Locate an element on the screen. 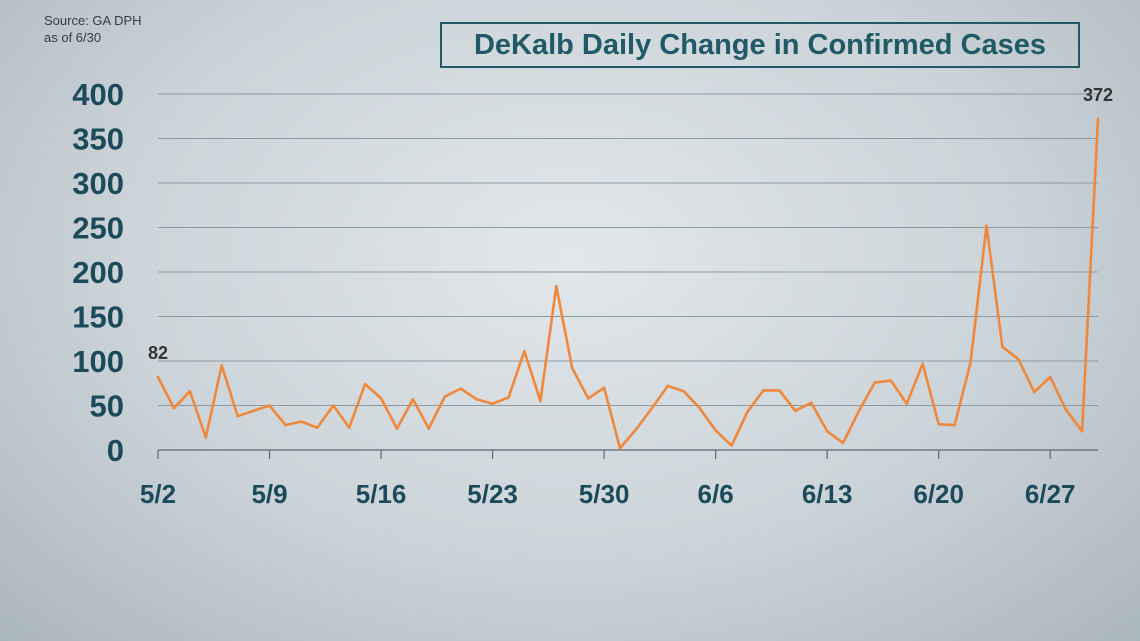 This screenshot has height=641, width=1140. y-axis-ticks: 0 50 100 150 200 250 300 350 400 is located at coordinates (98, 272).